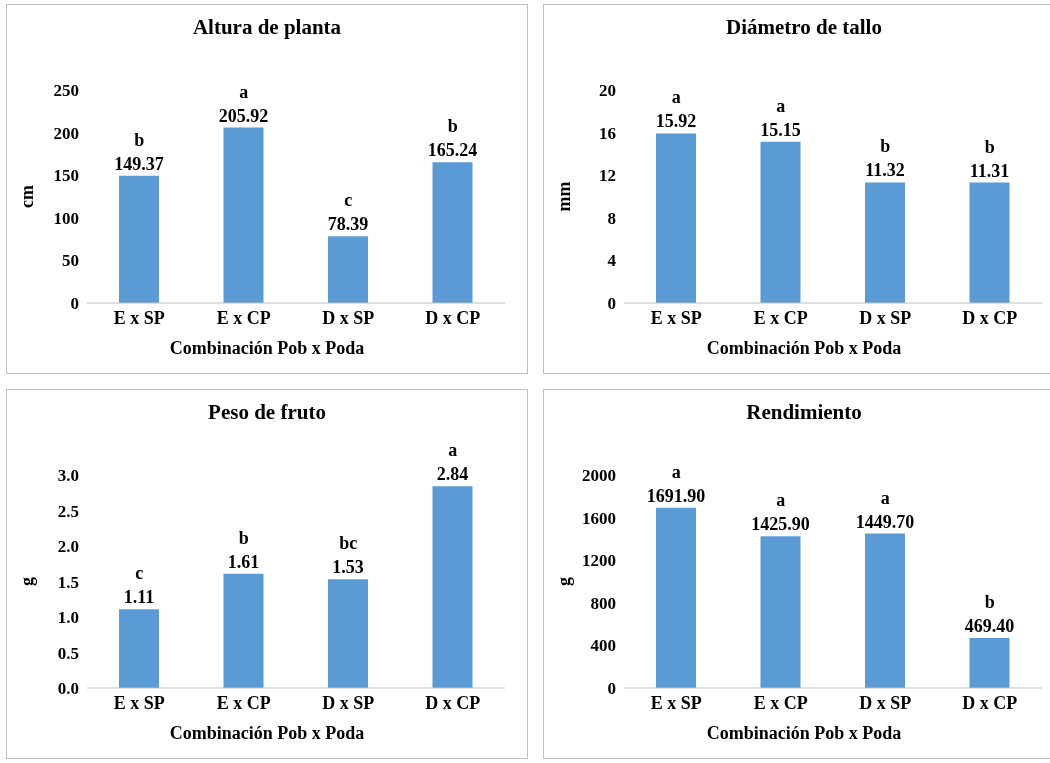  I want to click on data-label: 1425.90, so click(780, 524).